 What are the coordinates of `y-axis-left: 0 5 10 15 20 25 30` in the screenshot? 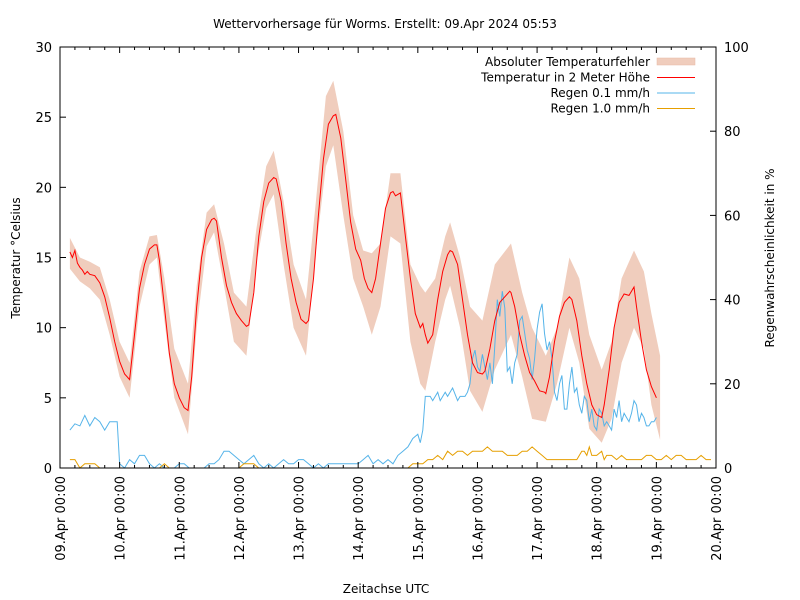 It's located at (50, 259).